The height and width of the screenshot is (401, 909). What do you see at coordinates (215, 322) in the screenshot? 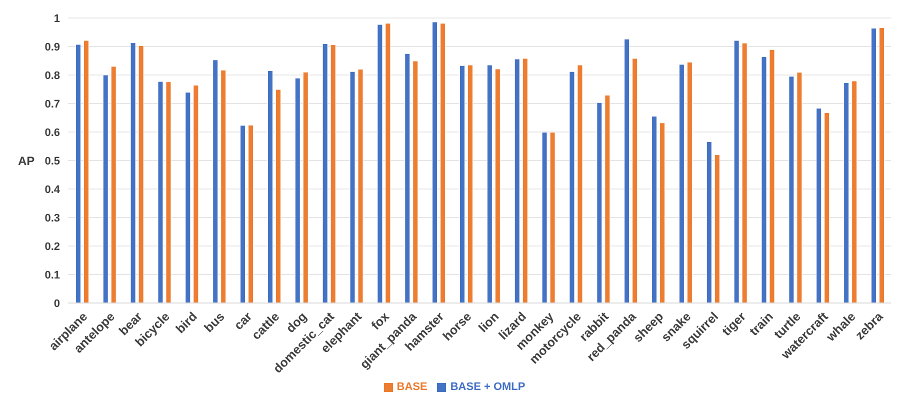
I see `x-tick-label: bus` at bounding box center [215, 322].